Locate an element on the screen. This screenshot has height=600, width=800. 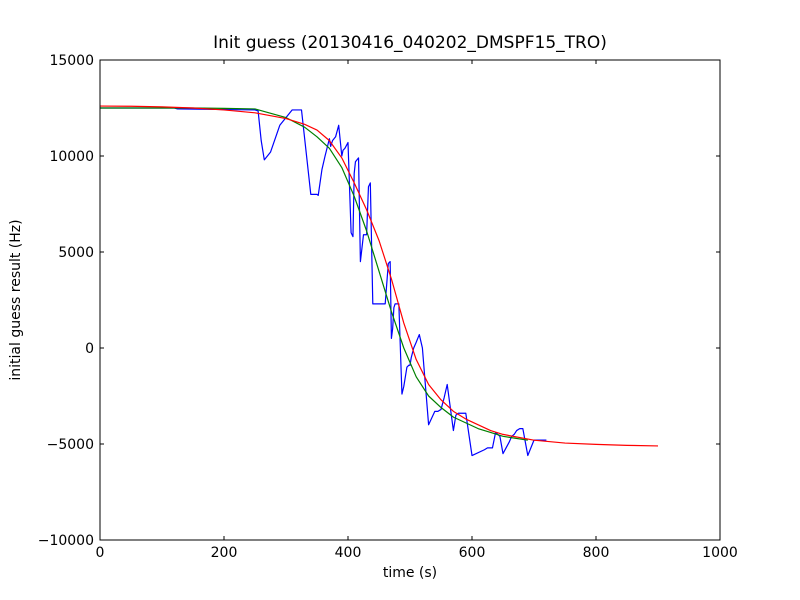
x-tick-label: 600 is located at coordinates (472, 553).